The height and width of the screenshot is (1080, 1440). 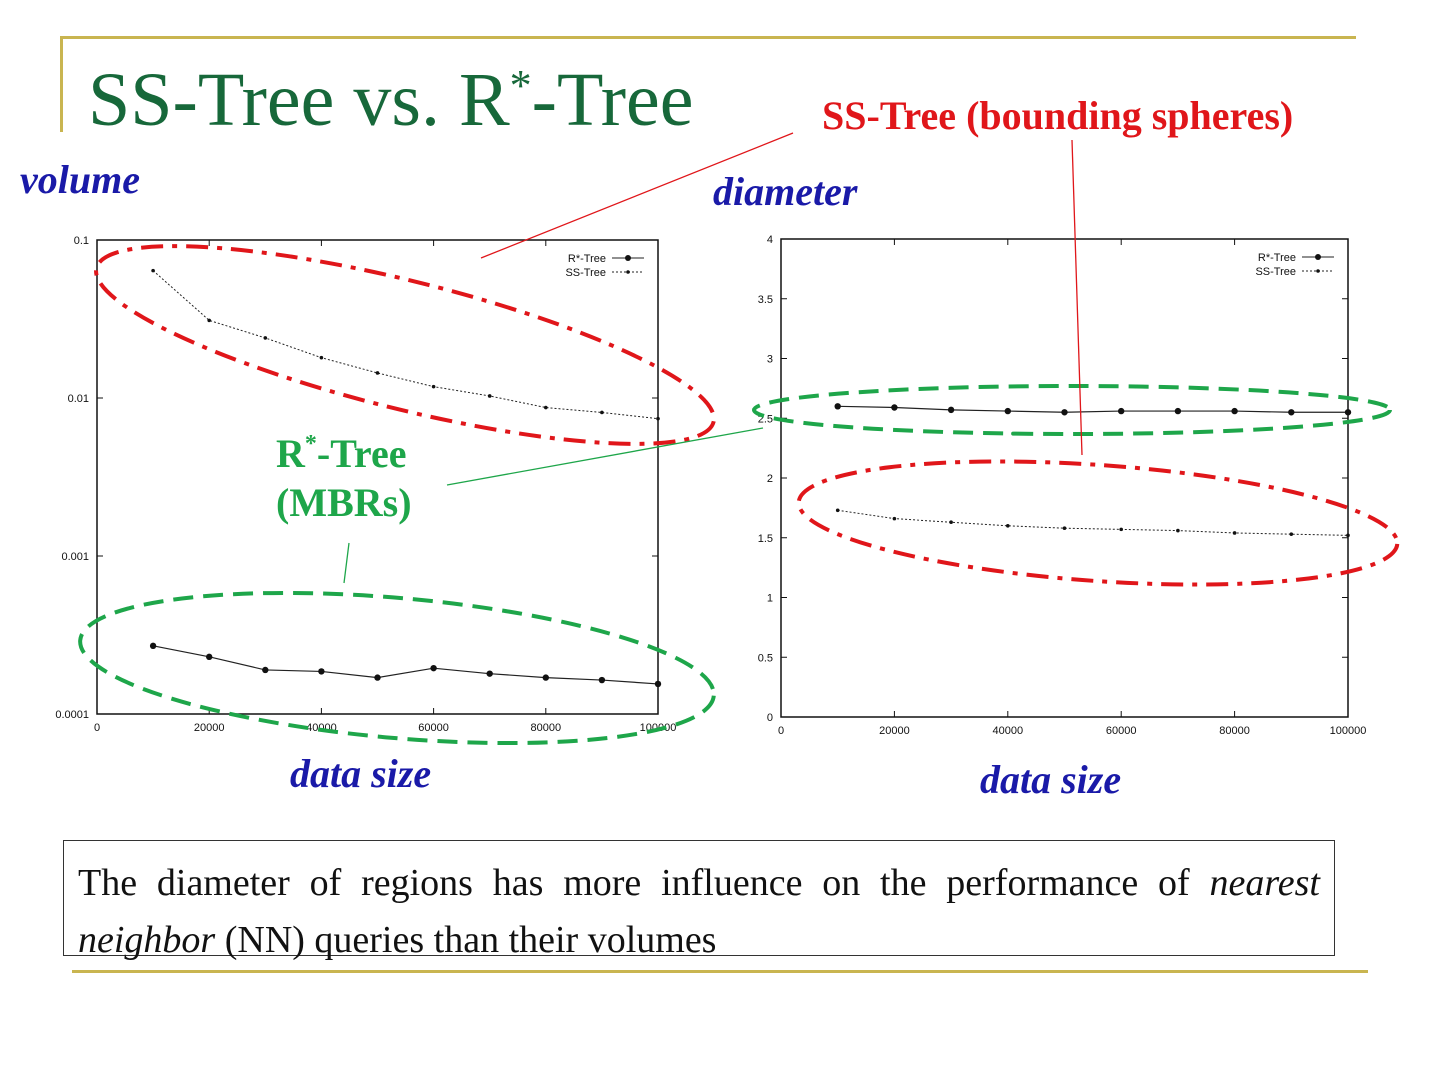 I want to click on y-tick-label: 3.5, so click(x=765, y=300).